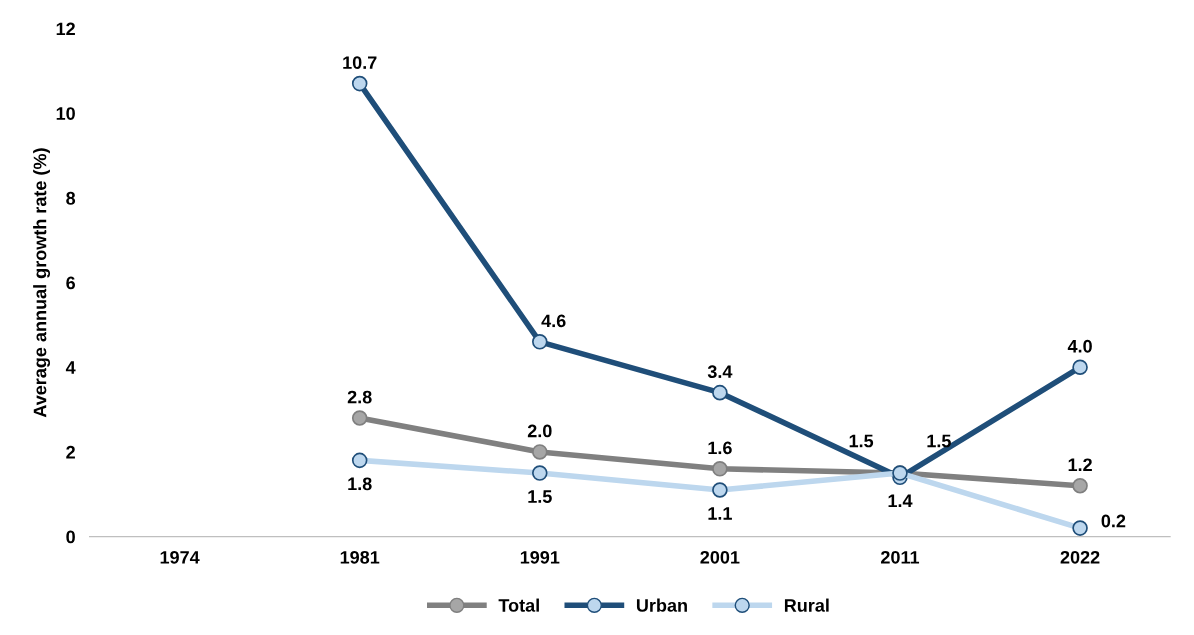  Describe the element at coordinates (661, 605) in the screenshot. I see `legend-label: Urban` at that location.